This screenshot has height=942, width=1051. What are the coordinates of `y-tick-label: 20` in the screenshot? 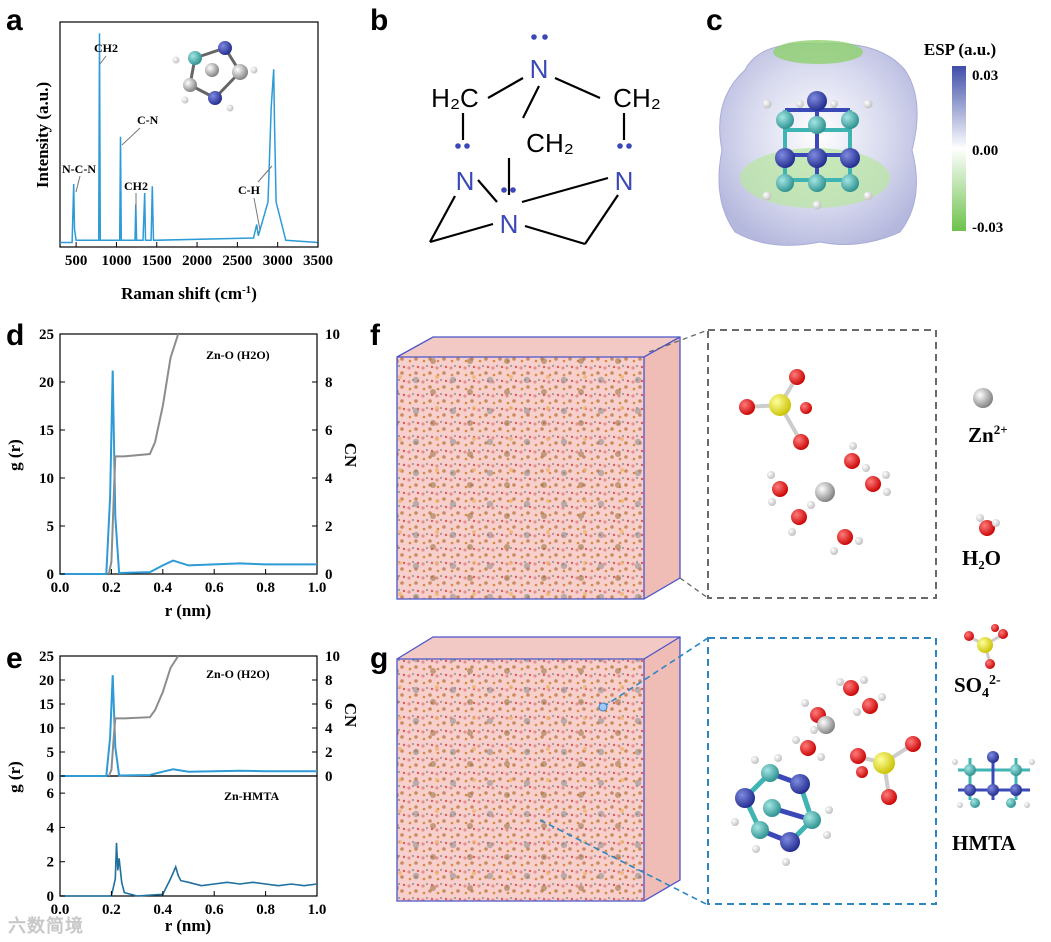 It's located at (46, 681).